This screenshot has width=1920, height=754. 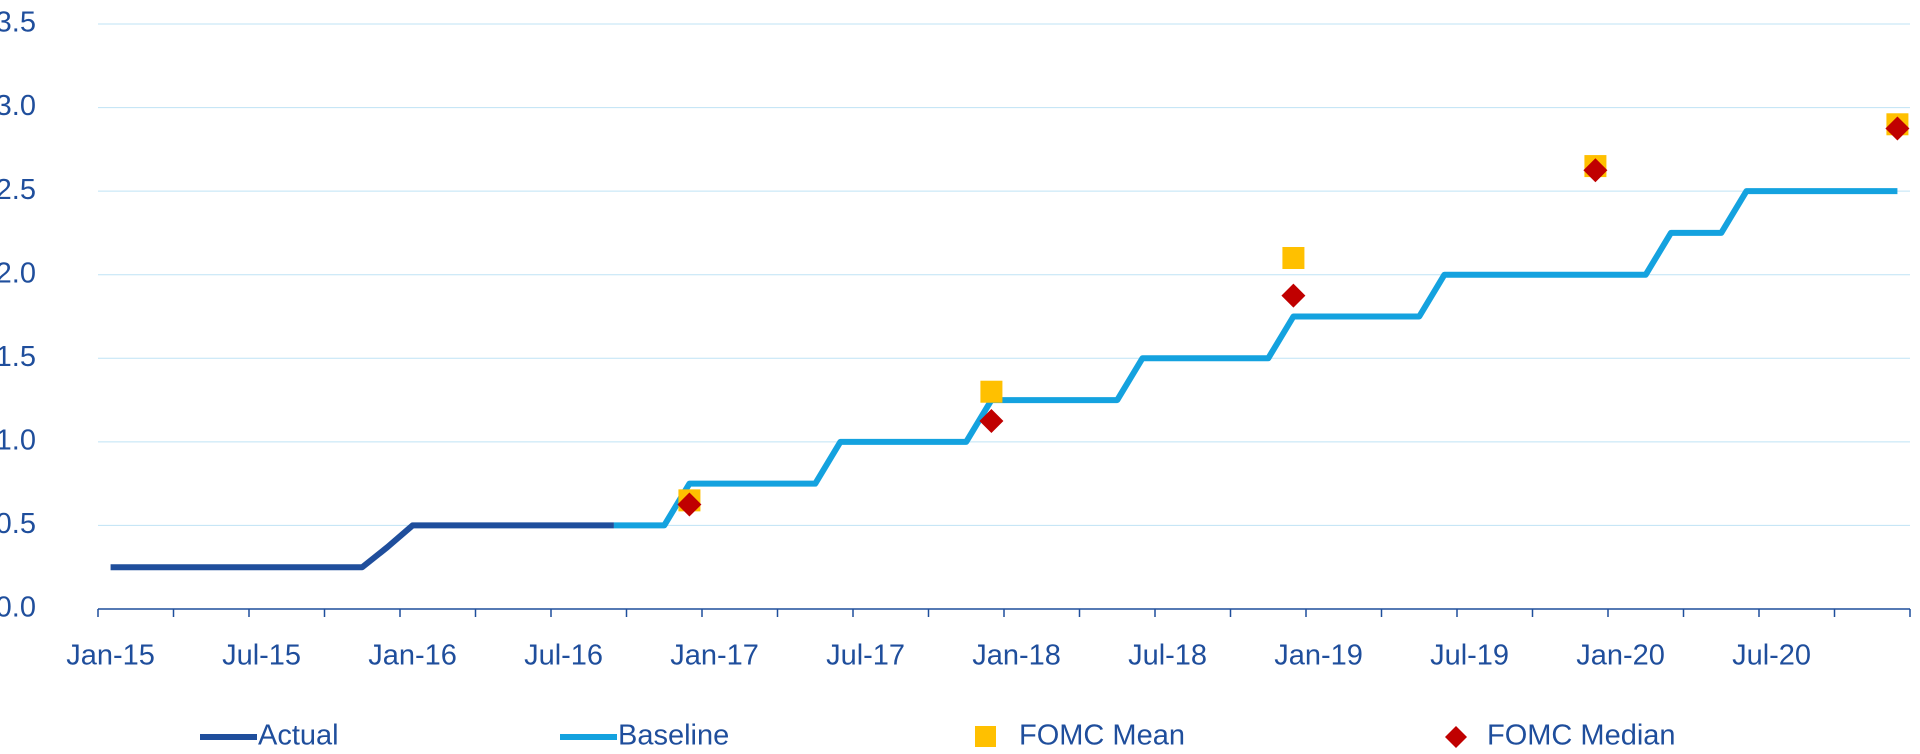 What do you see at coordinates (412, 656) in the screenshot?
I see `x-tick-label: Jan-16` at bounding box center [412, 656].